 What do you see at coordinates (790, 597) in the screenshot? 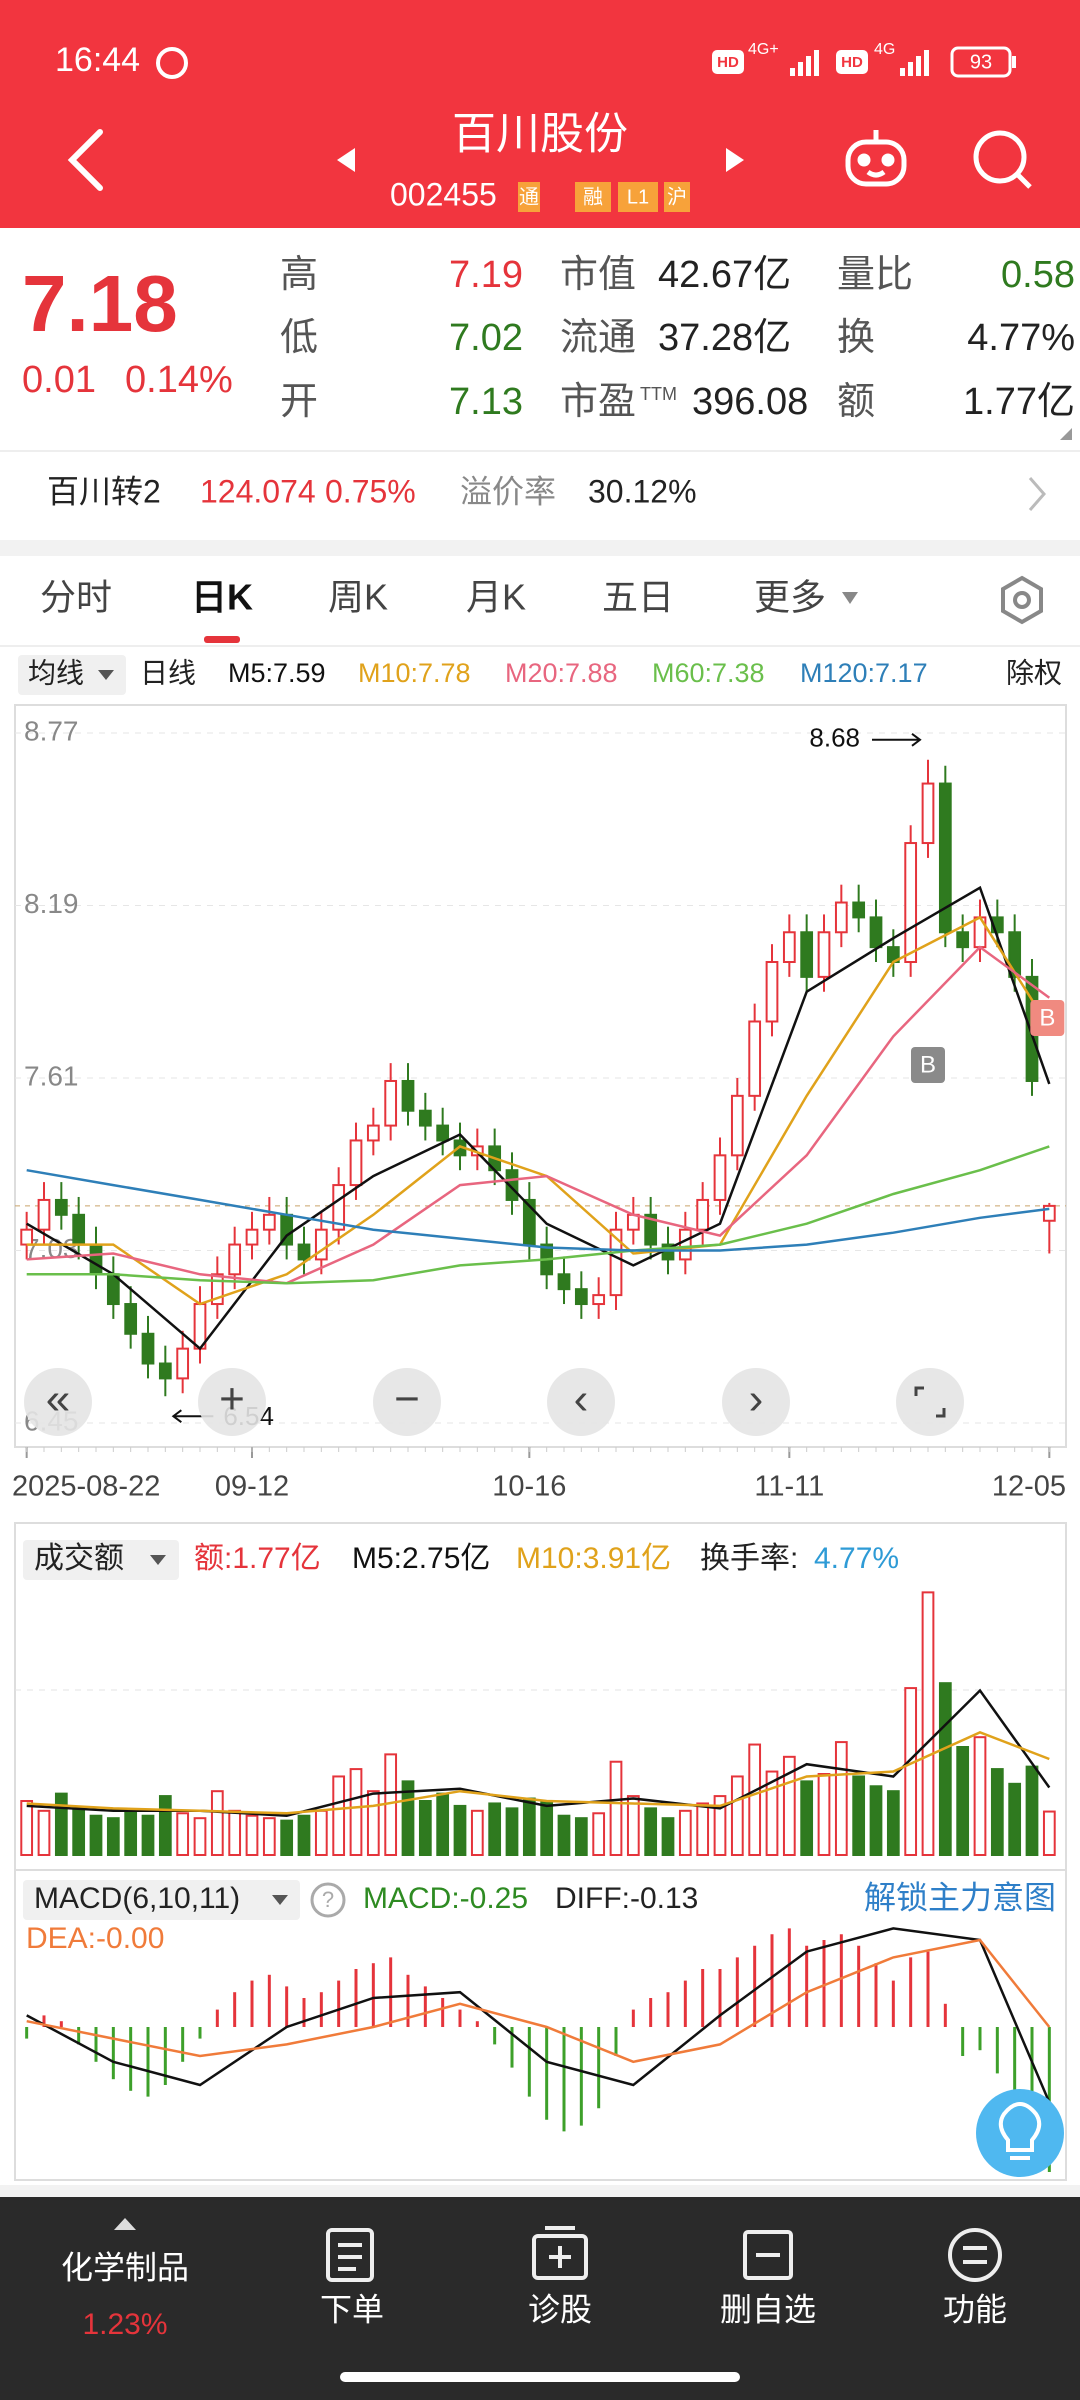
I see `tab: 更多` at bounding box center [790, 597].